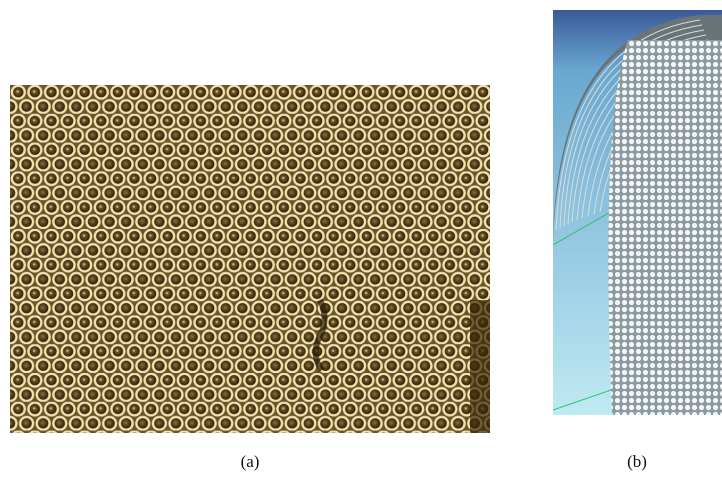  I want to click on fibre-arc, so click(637, 127).